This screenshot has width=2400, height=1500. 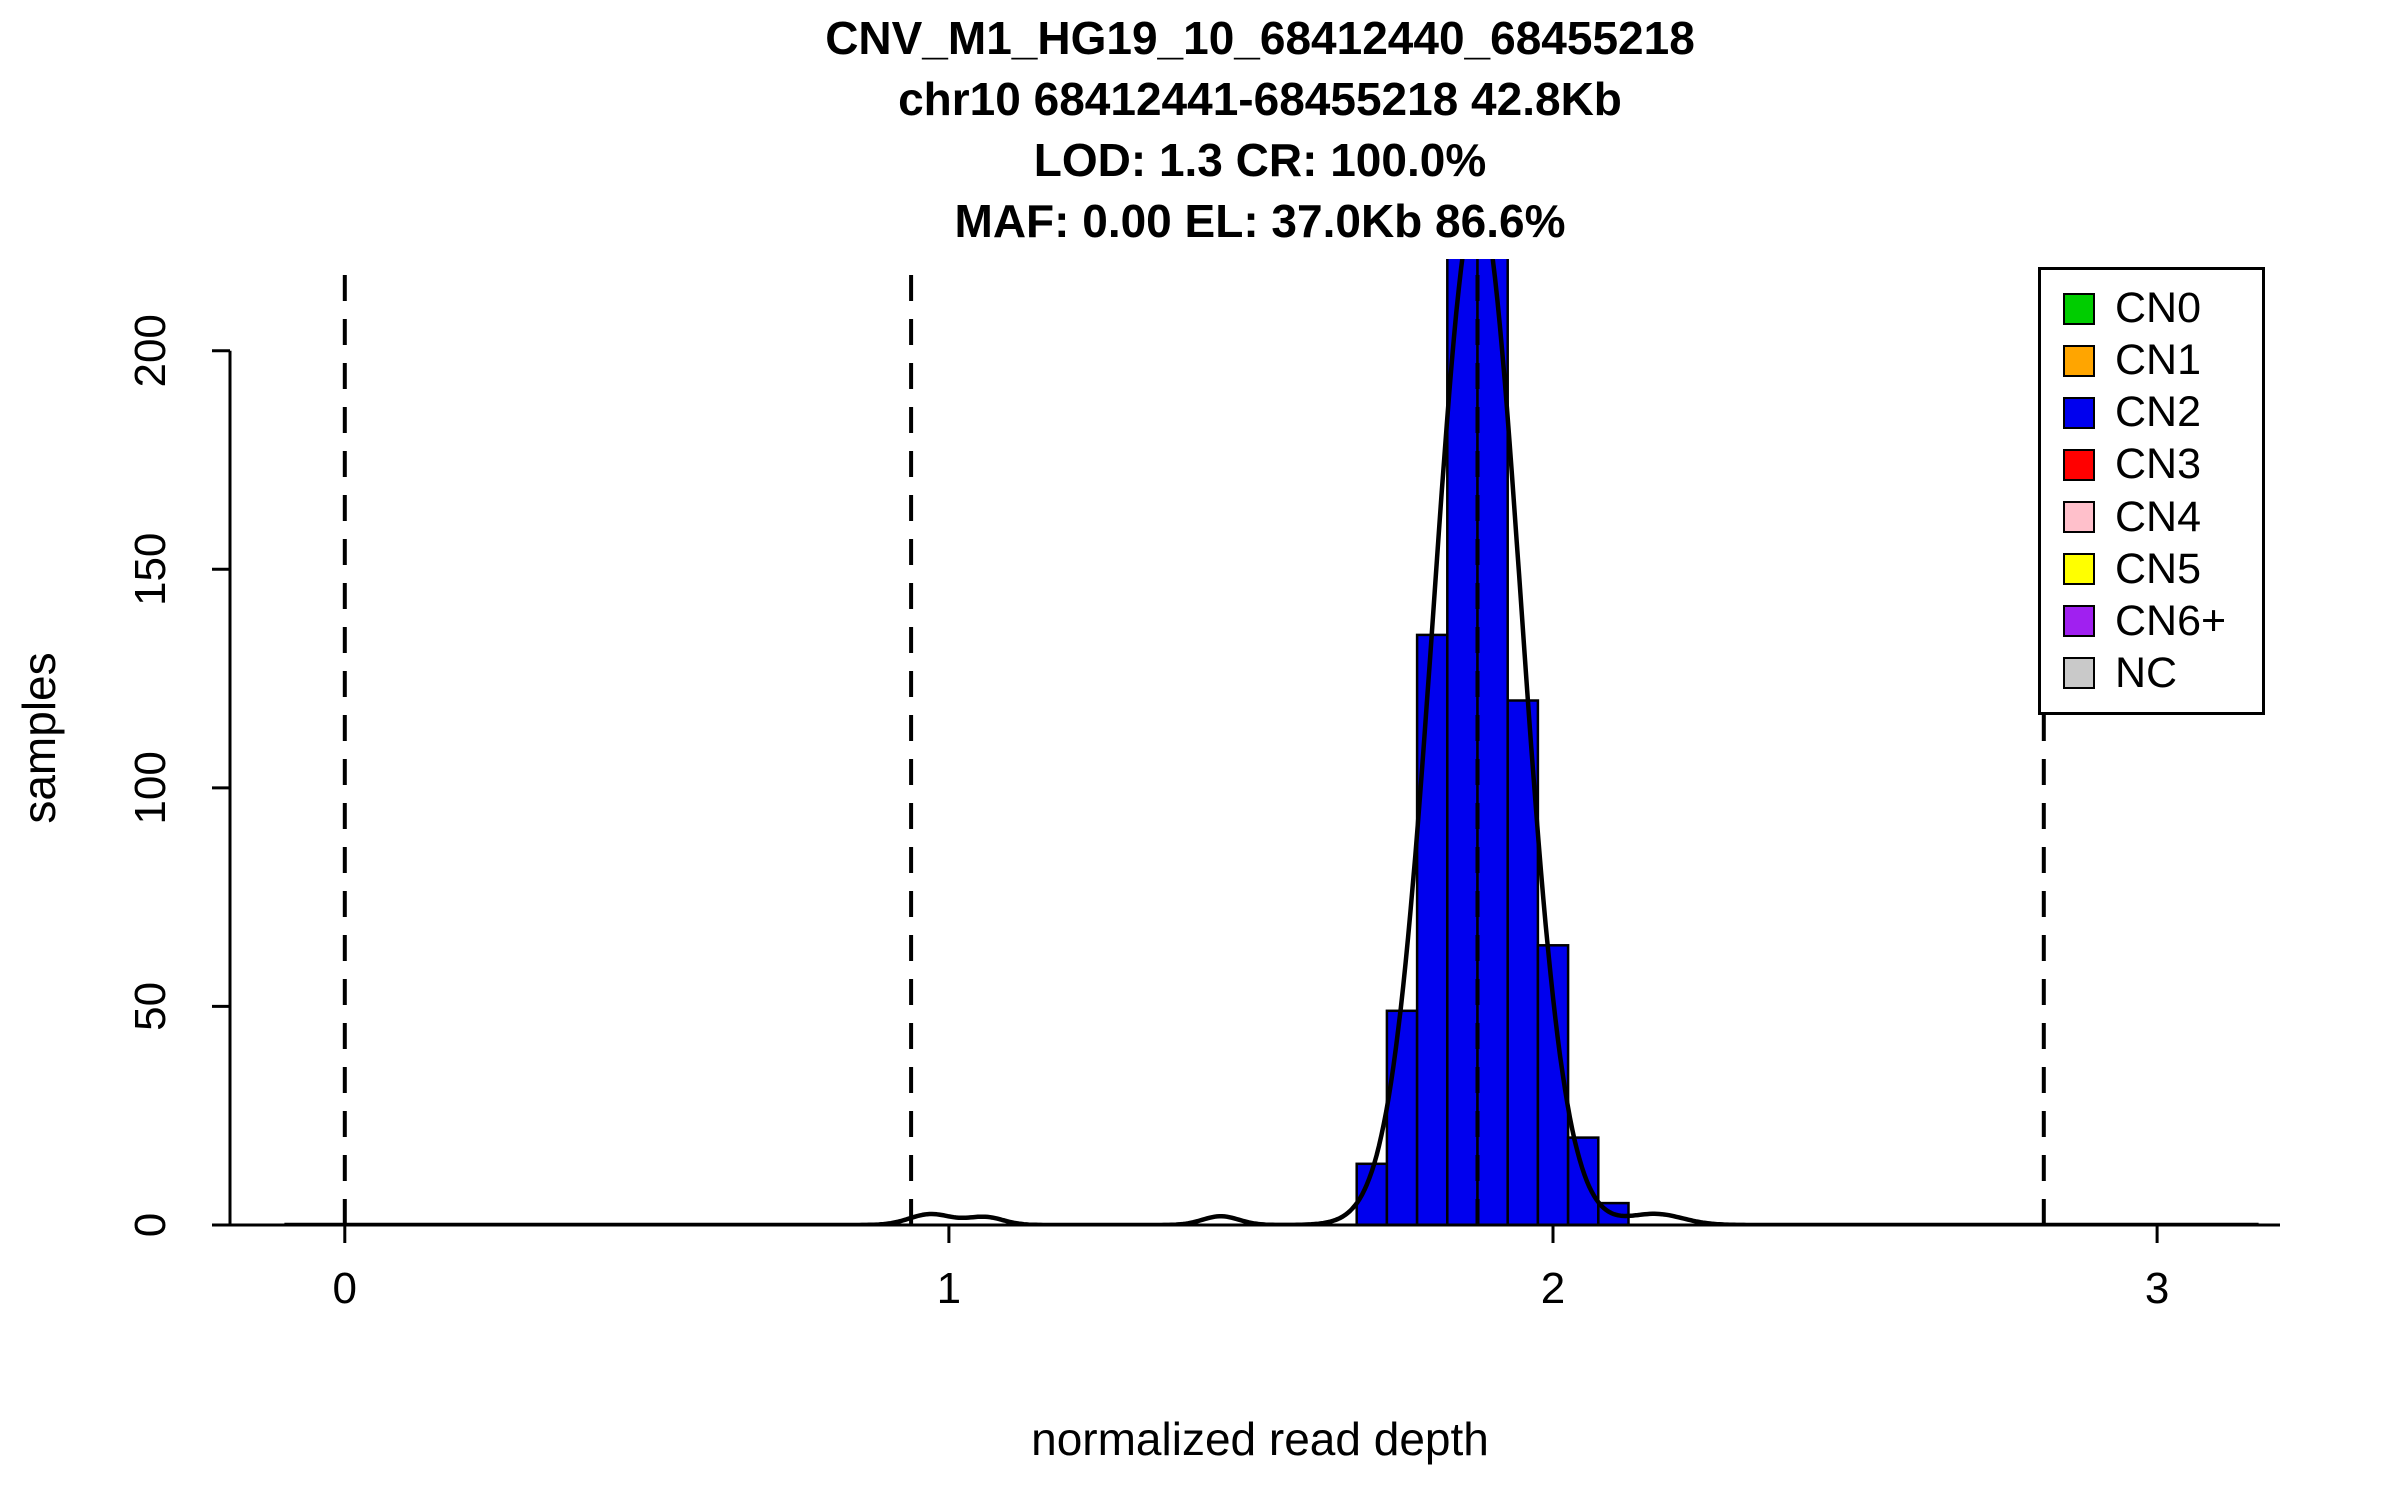 I want to click on legend-item-cn2: CN2, so click(x=2151, y=412).